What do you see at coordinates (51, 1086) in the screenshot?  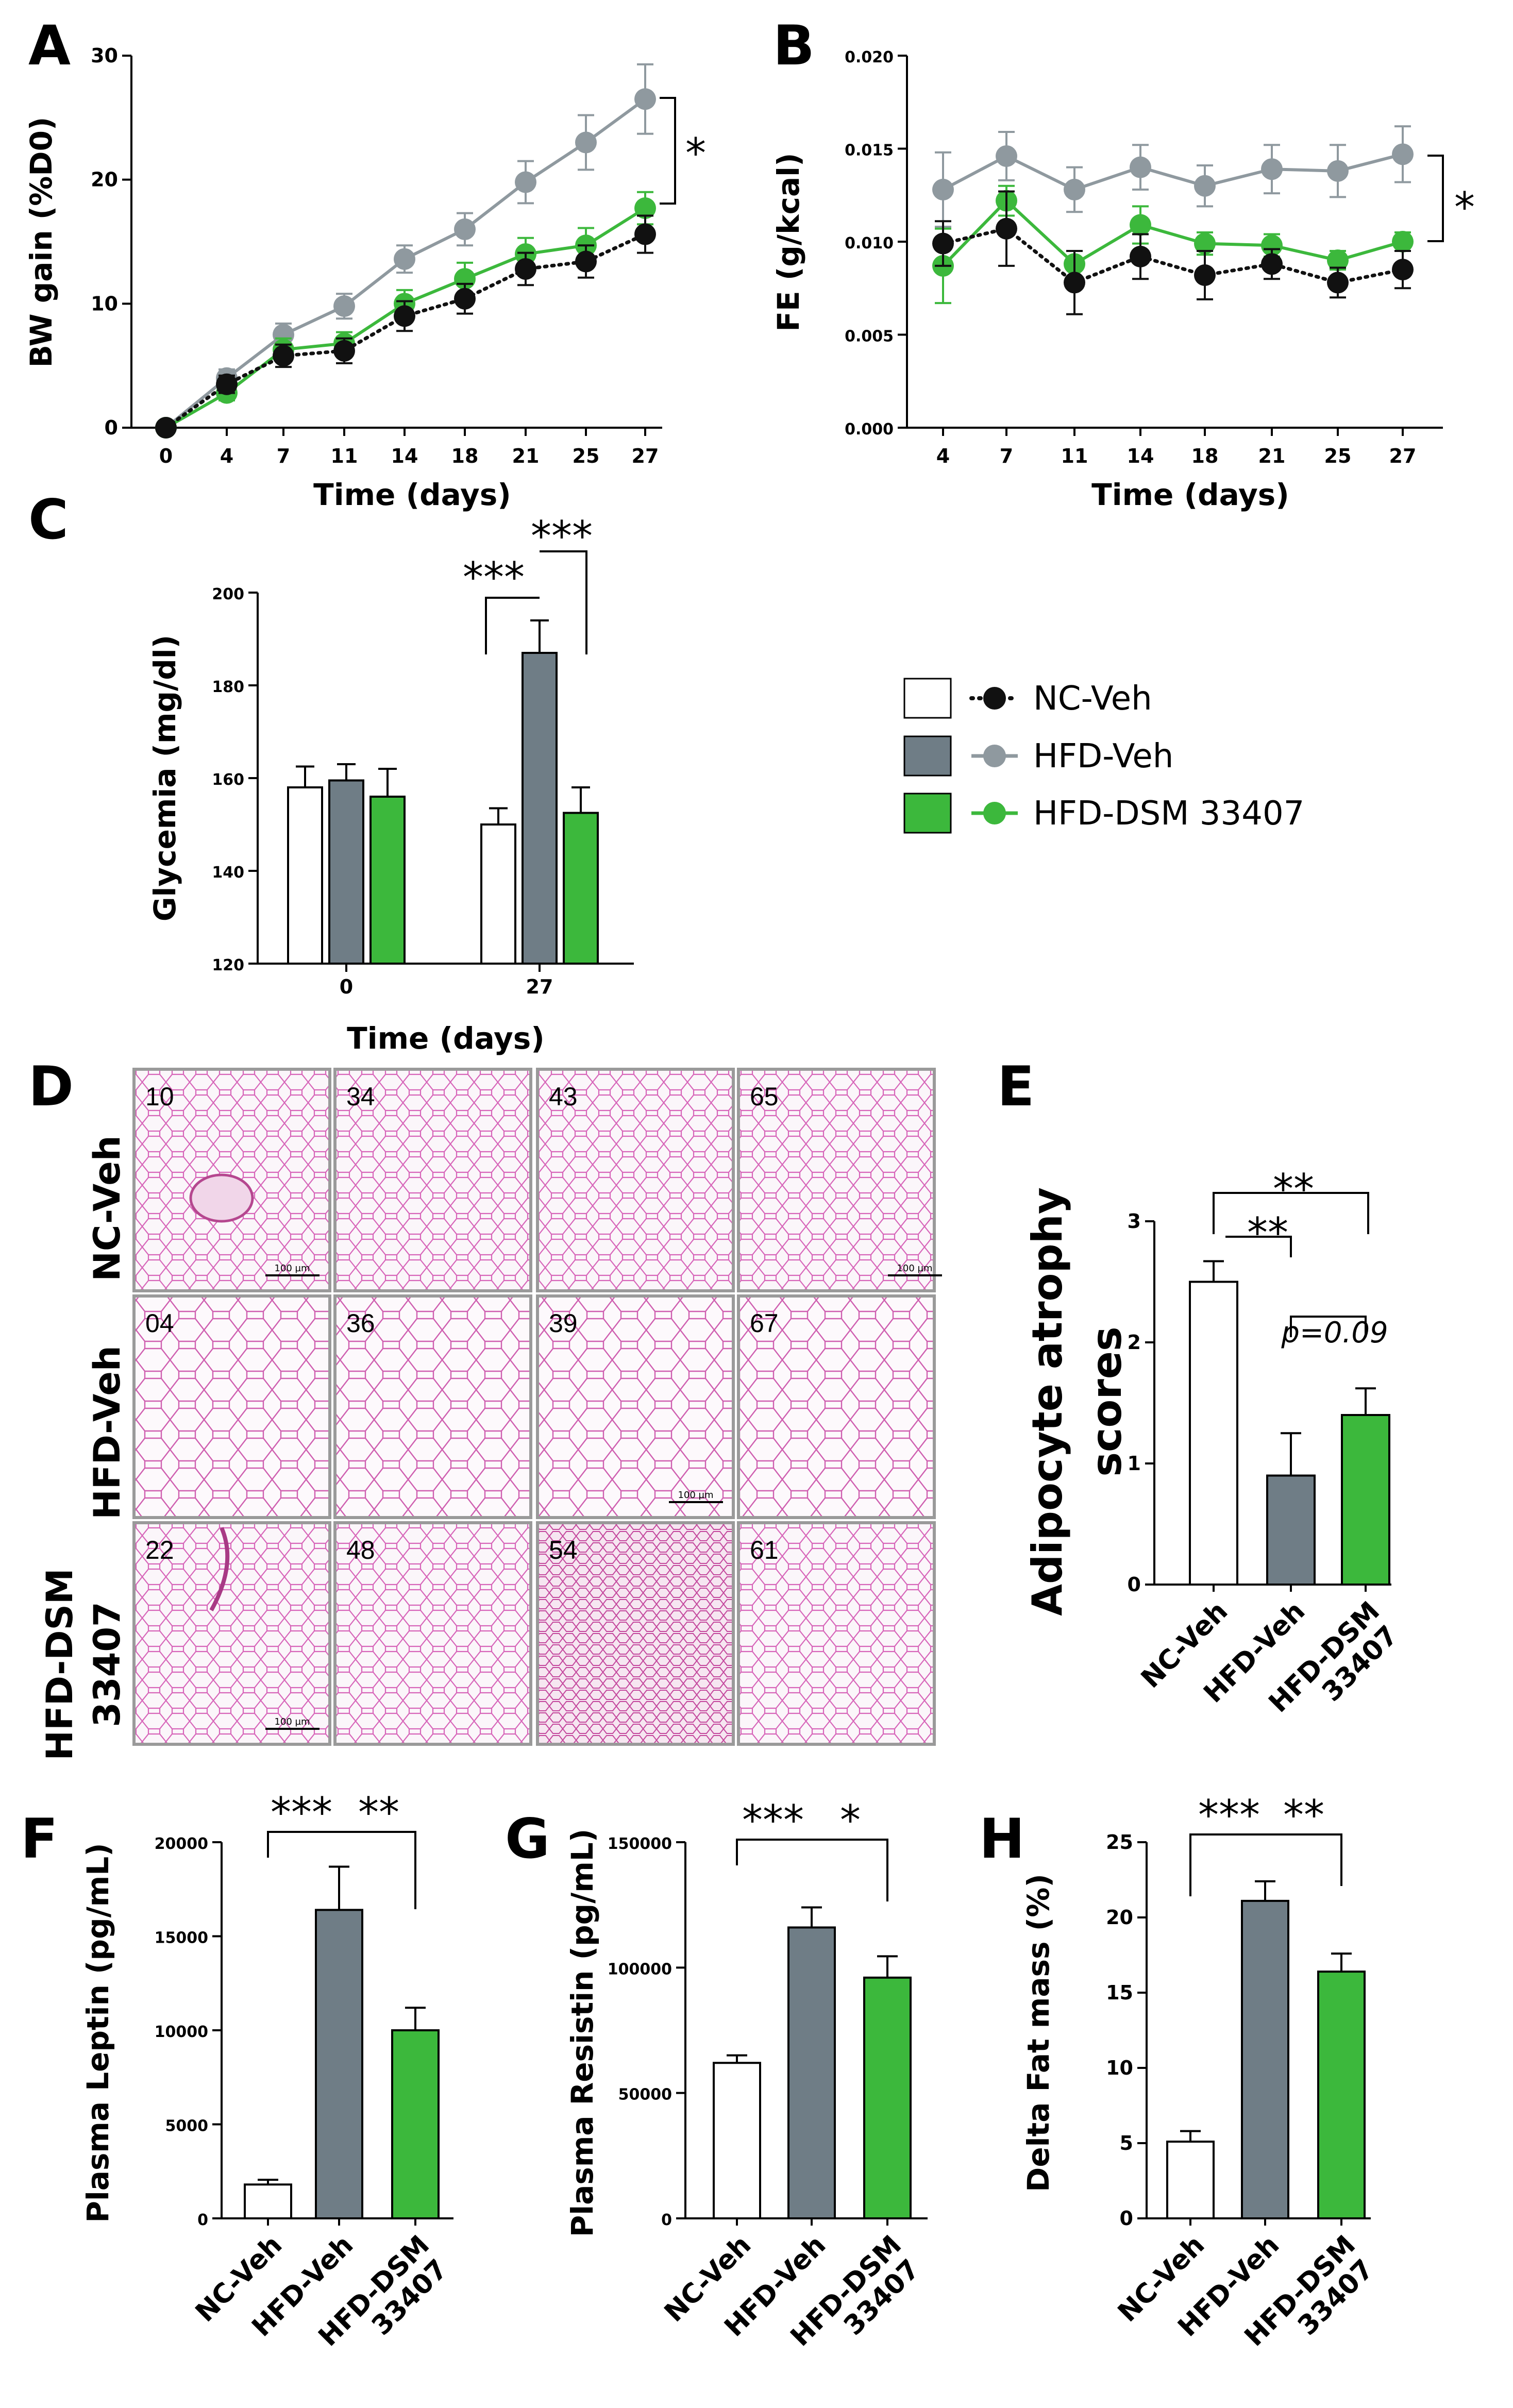 I see `panel-label-d: D` at bounding box center [51, 1086].